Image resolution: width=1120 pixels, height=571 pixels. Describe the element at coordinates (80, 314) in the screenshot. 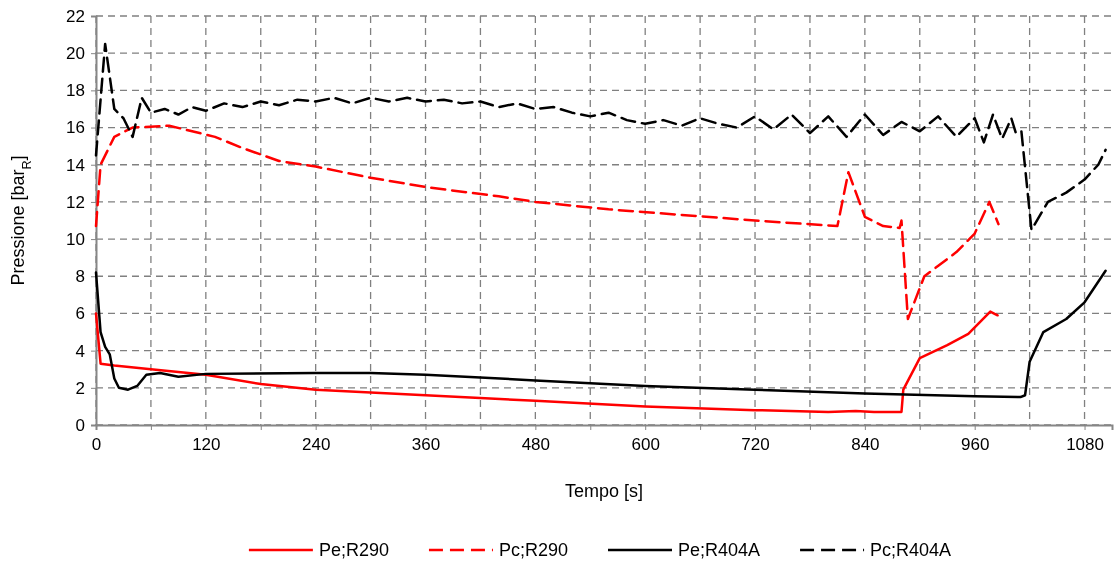

I see `y-tick-label: 6` at that location.